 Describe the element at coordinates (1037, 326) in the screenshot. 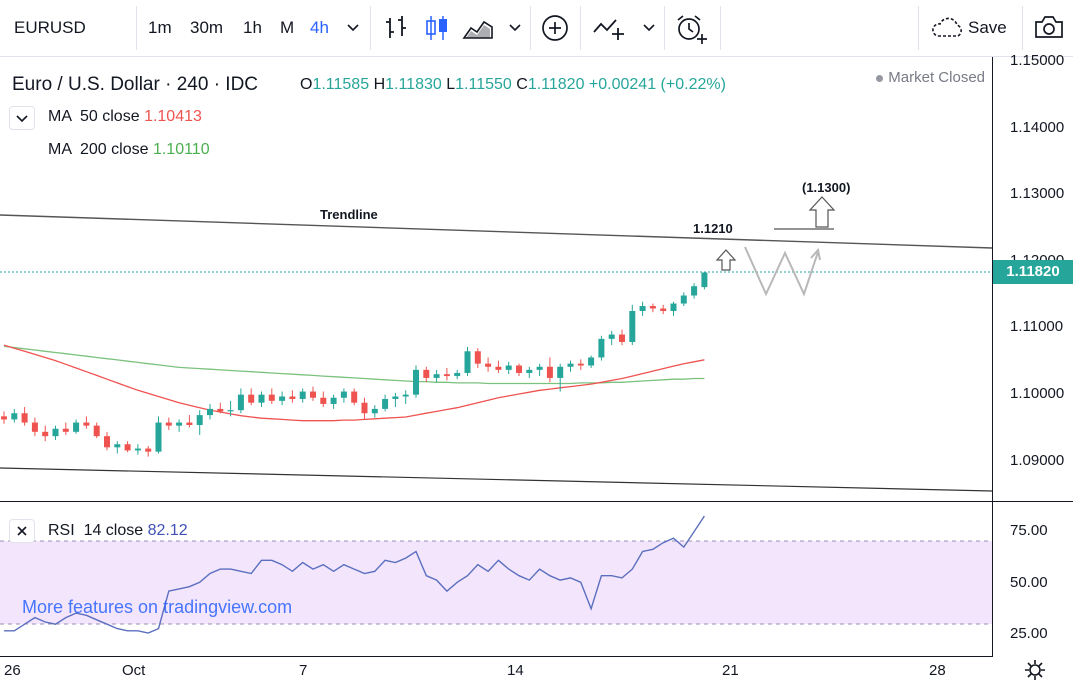

I see `price-label: 1.11000` at that location.